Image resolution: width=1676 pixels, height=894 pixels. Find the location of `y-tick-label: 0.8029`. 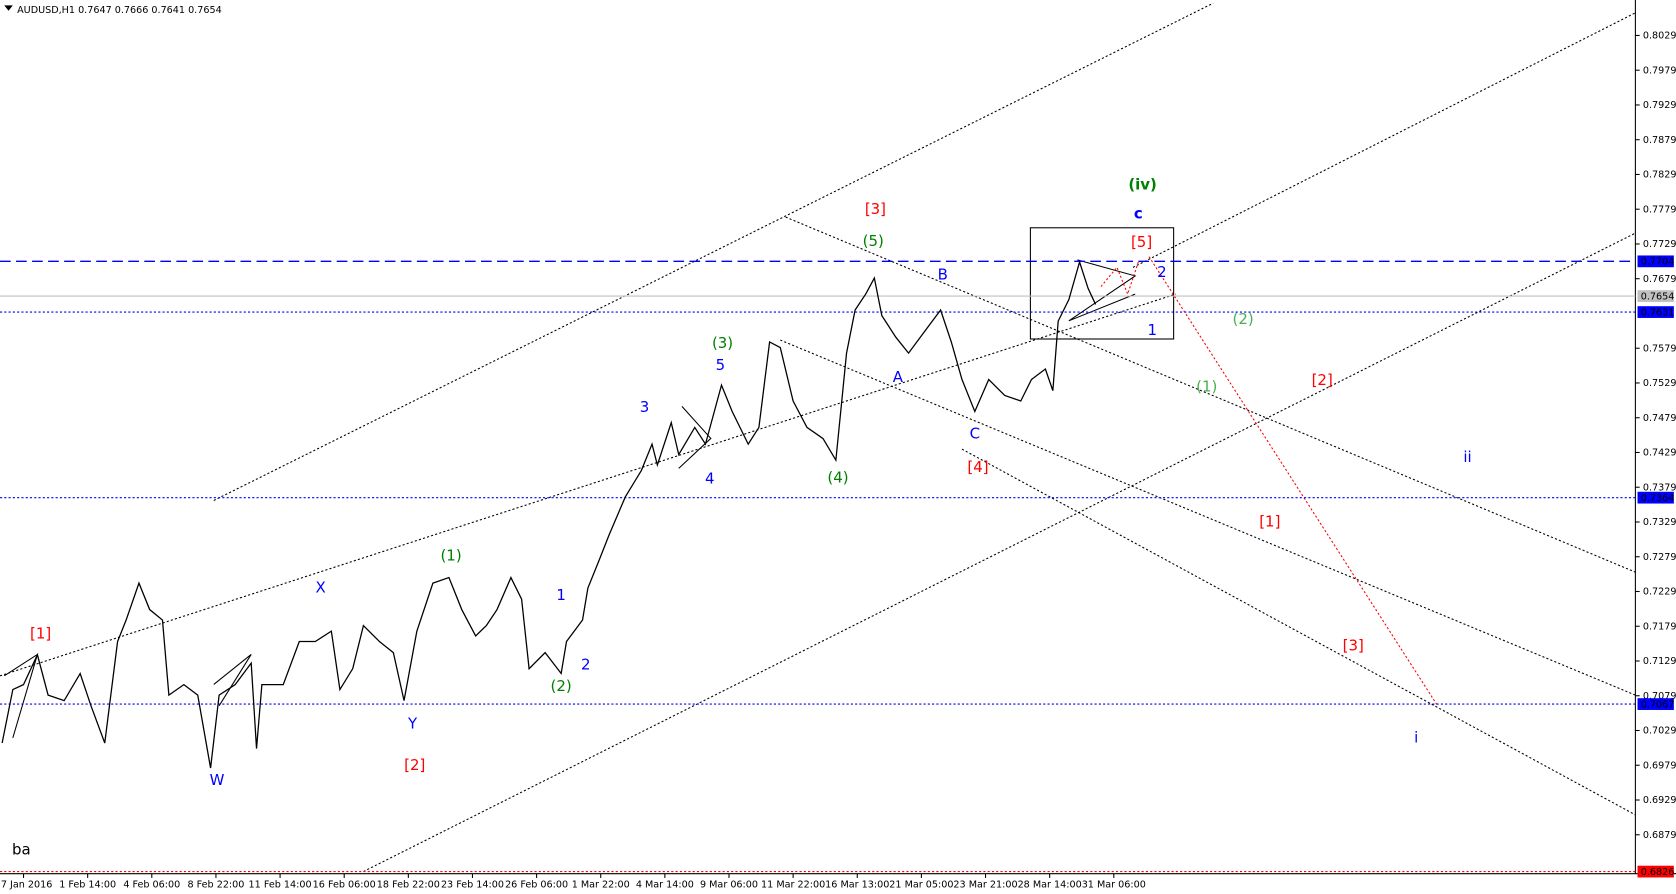

y-tick-label: 0.8029 is located at coordinates (1659, 36).